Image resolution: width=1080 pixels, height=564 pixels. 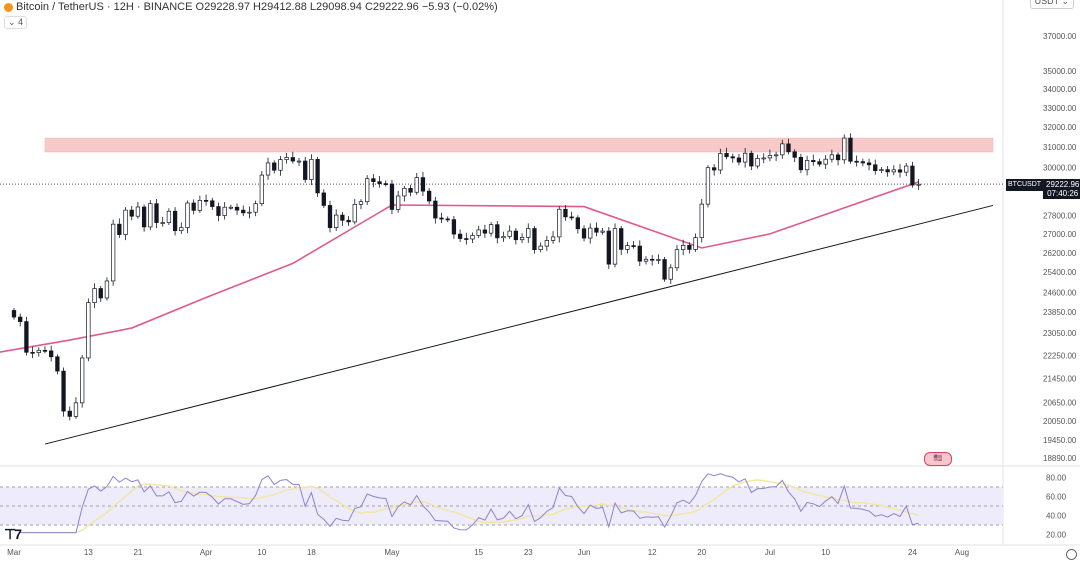 What do you see at coordinates (1060, 458) in the screenshot?
I see `price-tick-label: 18890.00` at bounding box center [1060, 458].